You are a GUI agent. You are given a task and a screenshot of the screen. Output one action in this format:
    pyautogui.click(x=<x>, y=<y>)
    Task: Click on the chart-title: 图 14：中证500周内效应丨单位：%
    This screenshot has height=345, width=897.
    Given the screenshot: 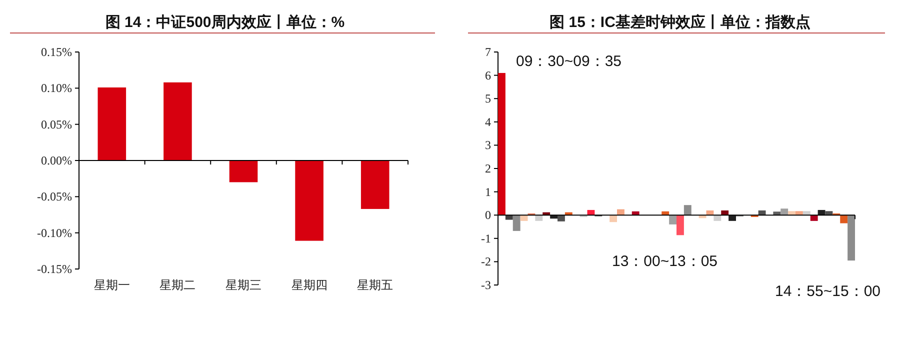 What is the action you would take?
    pyautogui.click(x=225, y=22)
    